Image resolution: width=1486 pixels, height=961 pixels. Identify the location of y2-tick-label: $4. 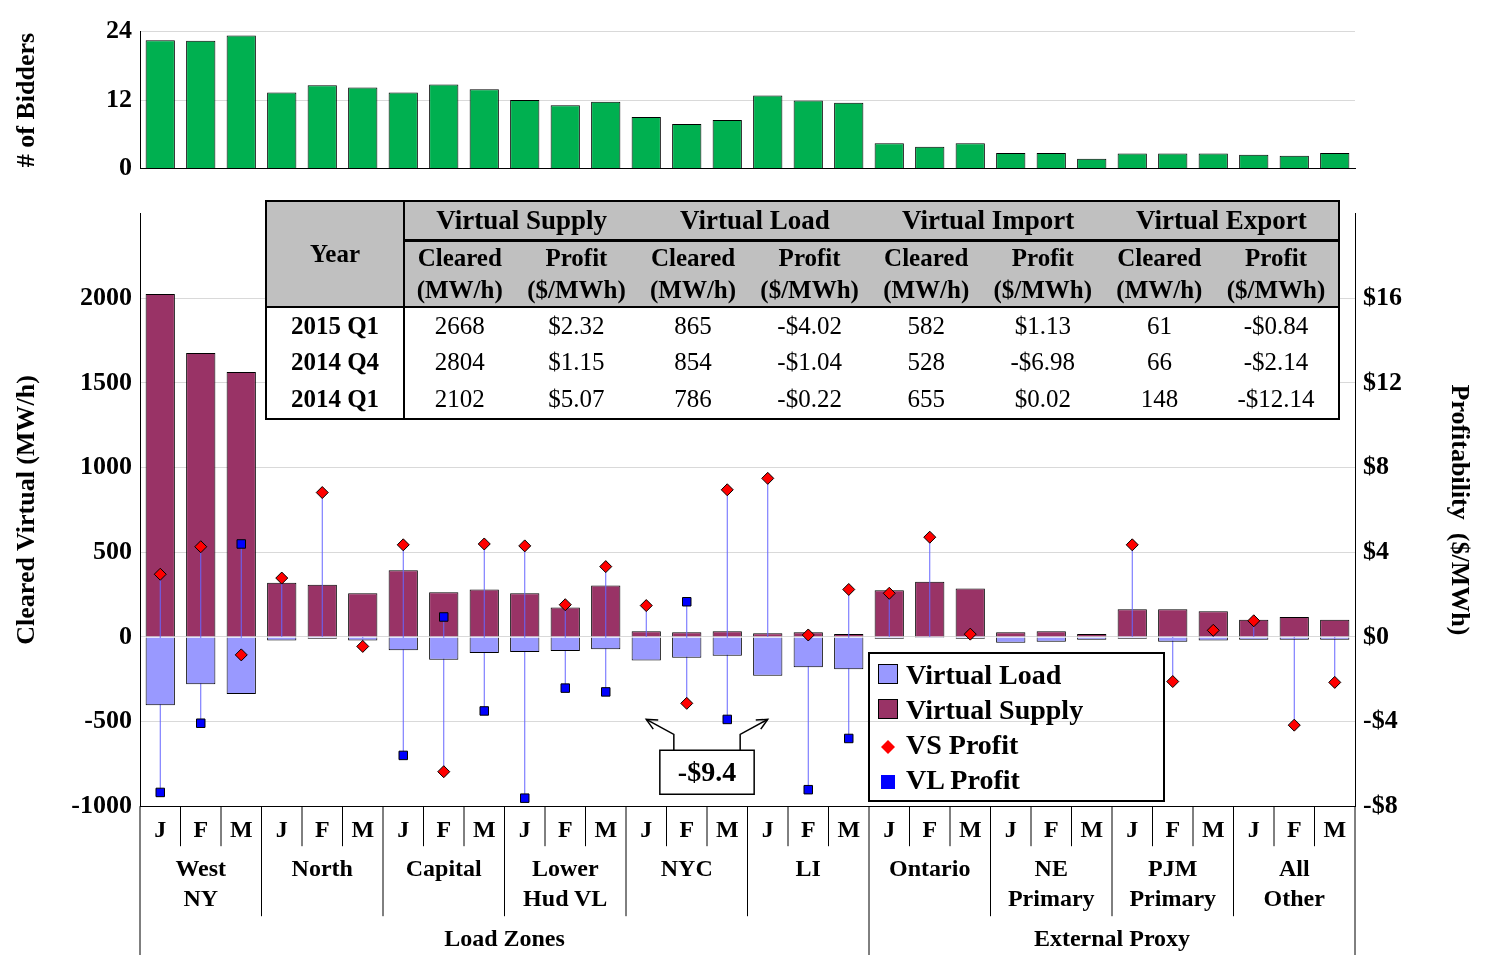
(1376, 550).